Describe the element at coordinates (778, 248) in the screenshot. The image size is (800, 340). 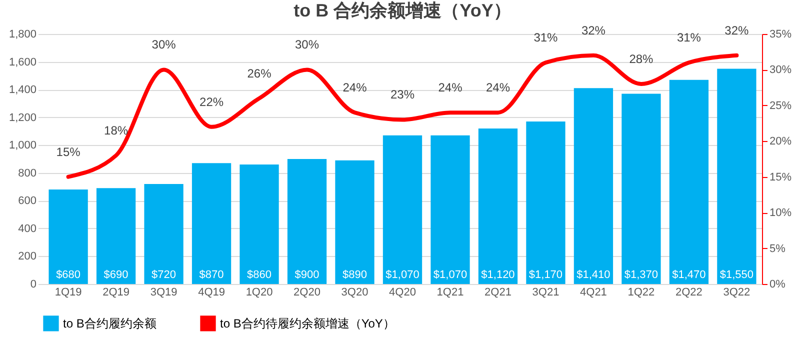
I see `y2-tick-label: 5%` at that location.